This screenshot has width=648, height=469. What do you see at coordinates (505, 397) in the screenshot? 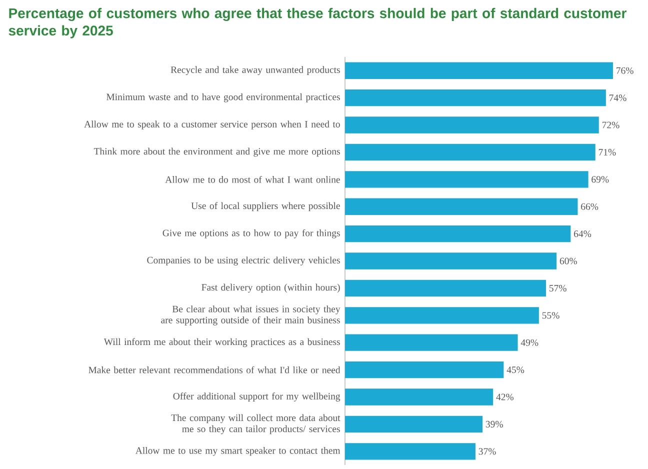
I see `data-label: 42%` at bounding box center [505, 397].